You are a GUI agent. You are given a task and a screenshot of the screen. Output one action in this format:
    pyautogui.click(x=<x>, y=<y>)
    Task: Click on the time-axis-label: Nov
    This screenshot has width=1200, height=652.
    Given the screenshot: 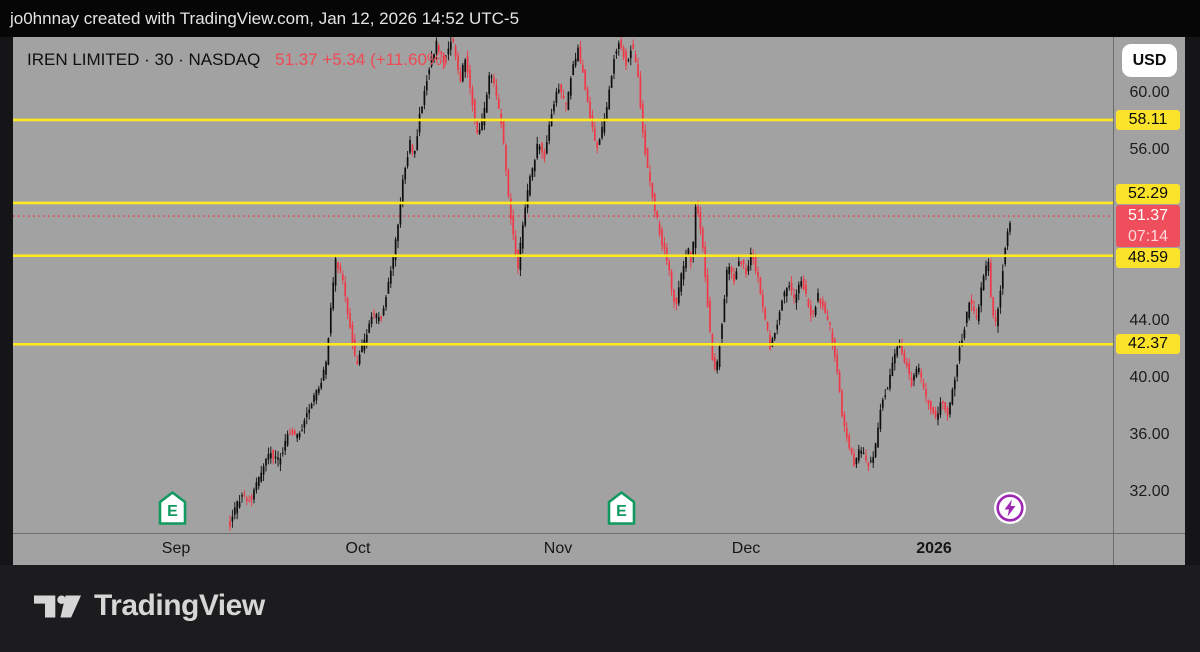 What is the action you would take?
    pyautogui.click(x=558, y=548)
    